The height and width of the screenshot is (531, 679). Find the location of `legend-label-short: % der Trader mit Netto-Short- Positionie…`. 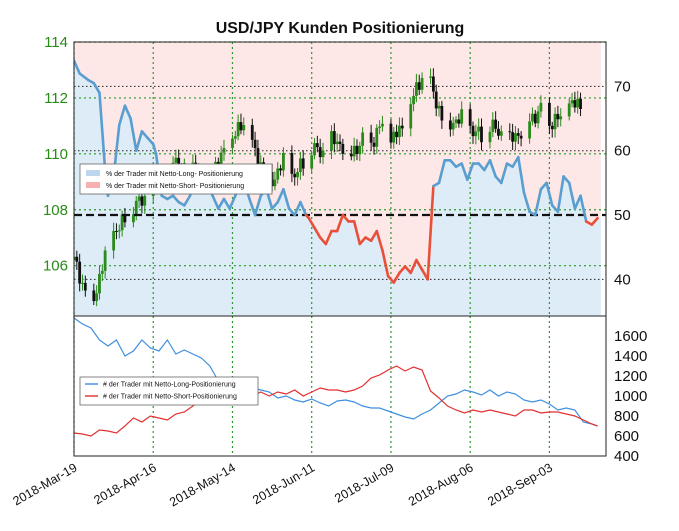

legend-label-short: % der Trader mit Netto-Short- Positionie… is located at coordinates (175, 186).